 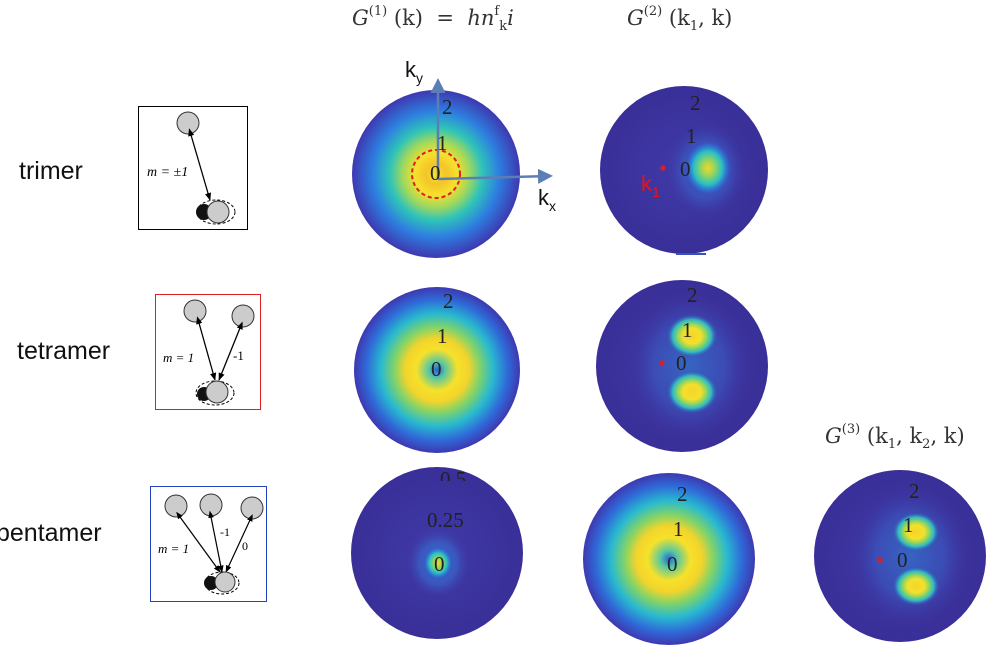 What do you see at coordinates (208, 352) in the screenshot?
I see `tetramer-schematic: m = 1 -1` at bounding box center [208, 352].